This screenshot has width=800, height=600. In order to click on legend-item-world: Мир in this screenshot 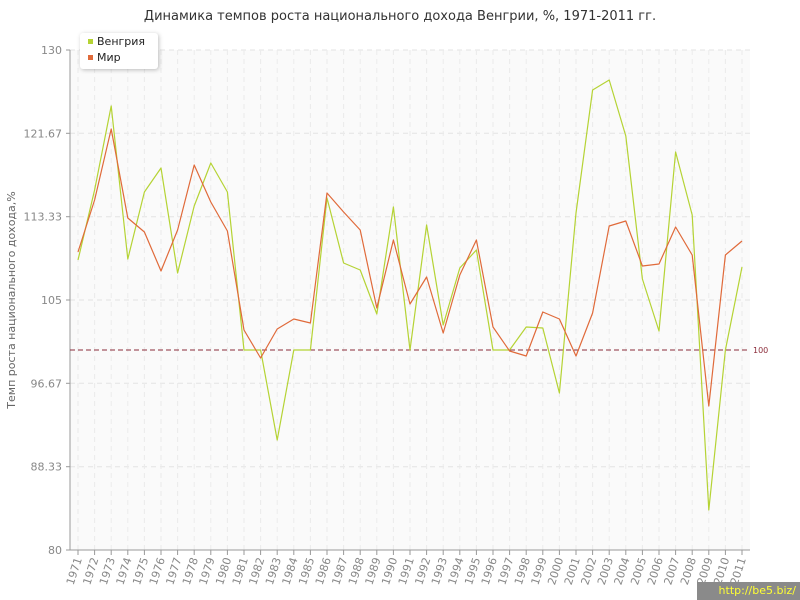, I will do `click(119, 58)`.